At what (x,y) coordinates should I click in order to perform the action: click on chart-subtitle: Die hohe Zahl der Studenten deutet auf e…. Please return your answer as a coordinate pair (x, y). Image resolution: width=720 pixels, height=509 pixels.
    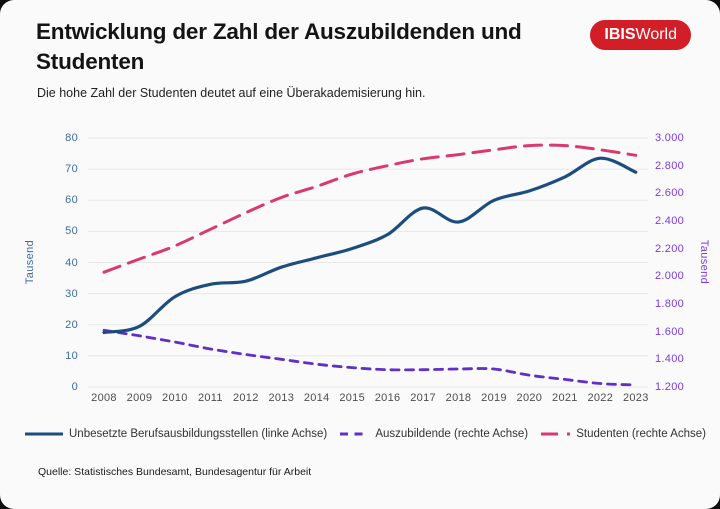
    Looking at the image, I should click on (231, 93).